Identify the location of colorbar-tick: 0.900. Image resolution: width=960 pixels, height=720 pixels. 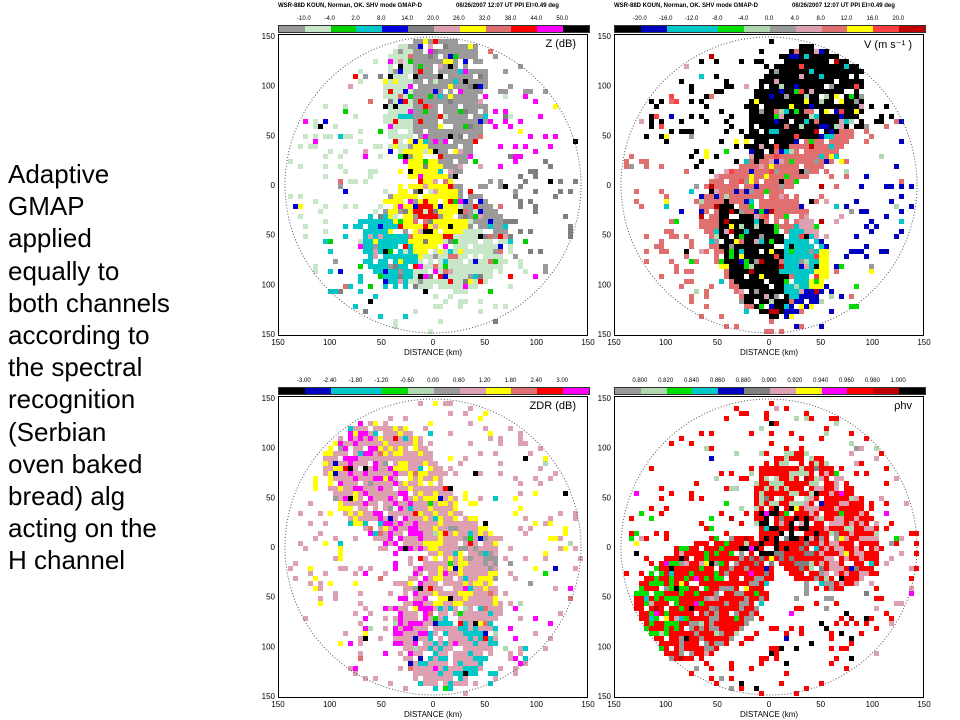
(769, 381).